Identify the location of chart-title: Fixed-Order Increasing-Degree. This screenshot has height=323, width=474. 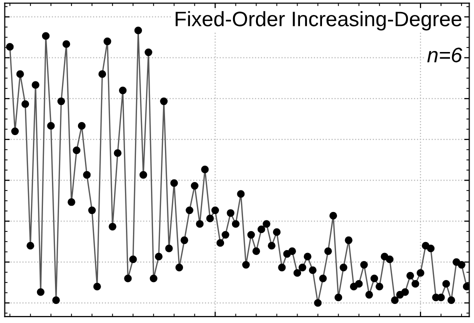
(319, 20).